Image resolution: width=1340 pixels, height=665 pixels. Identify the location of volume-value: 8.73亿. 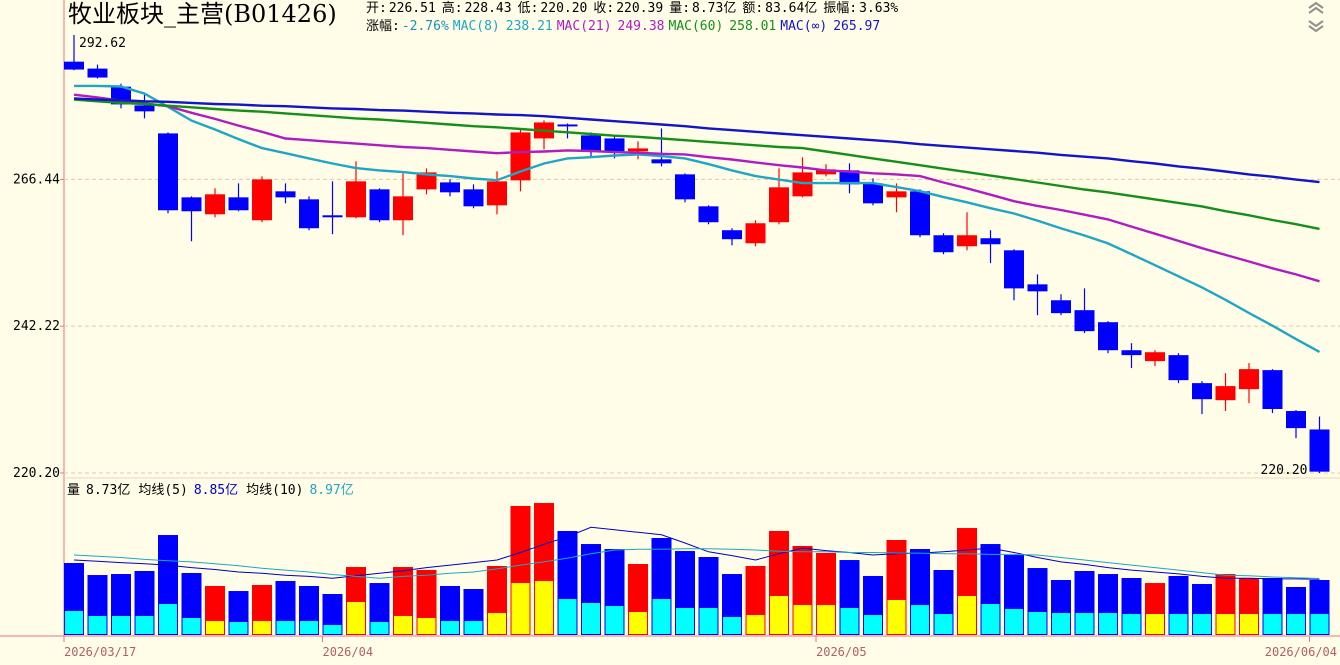
(108, 490).